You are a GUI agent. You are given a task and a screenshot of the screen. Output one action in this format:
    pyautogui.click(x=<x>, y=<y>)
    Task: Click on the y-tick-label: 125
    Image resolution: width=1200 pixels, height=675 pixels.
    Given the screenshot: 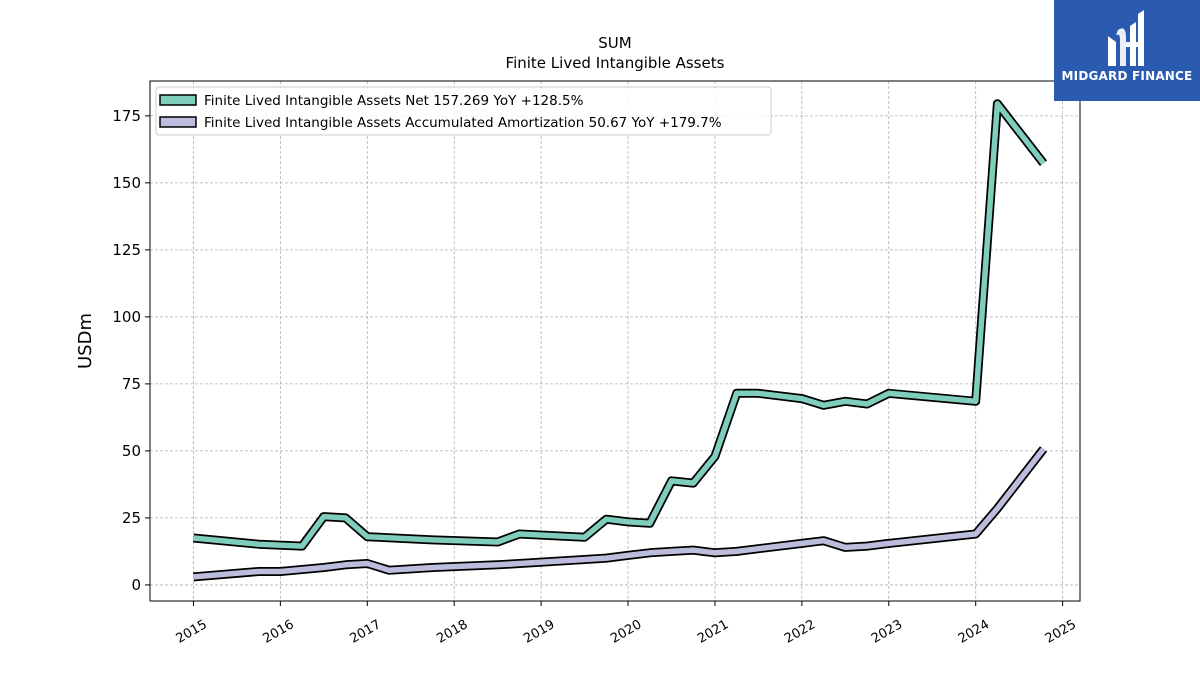 What is the action you would take?
    pyautogui.click(x=126, y=250)
    